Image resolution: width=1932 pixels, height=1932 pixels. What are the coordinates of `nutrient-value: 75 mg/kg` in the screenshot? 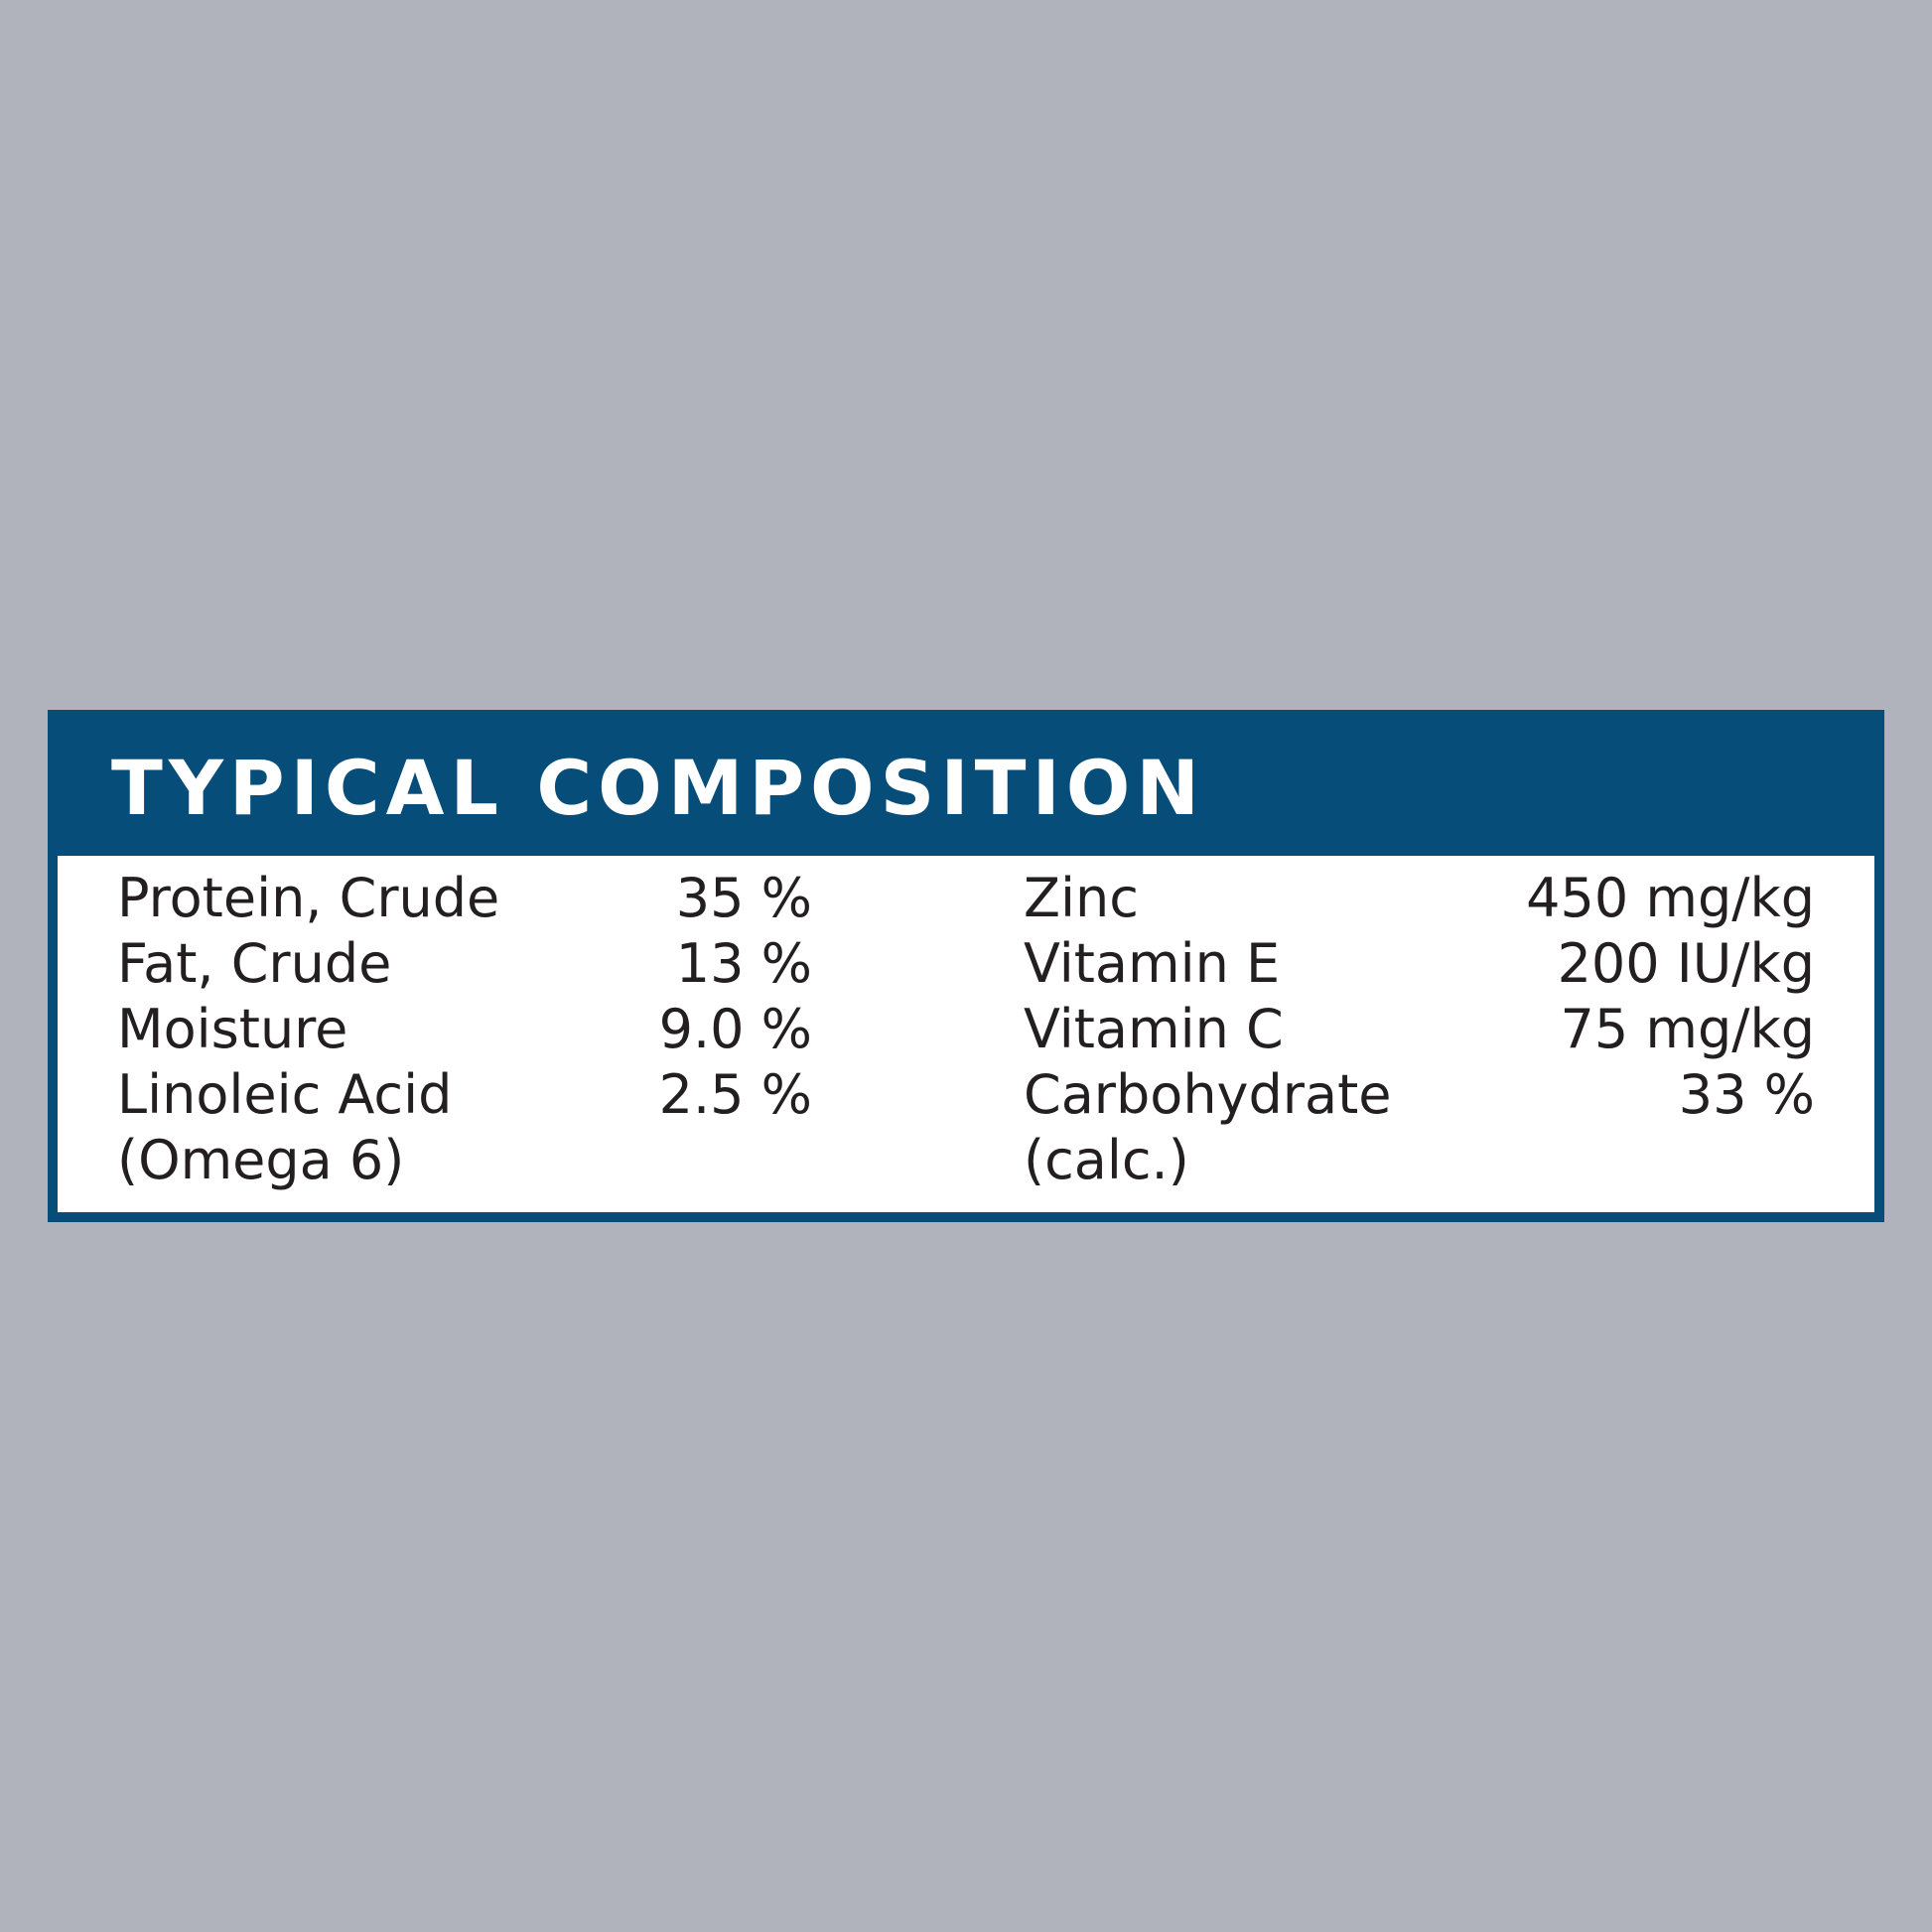 It's located at (1688, 1029).